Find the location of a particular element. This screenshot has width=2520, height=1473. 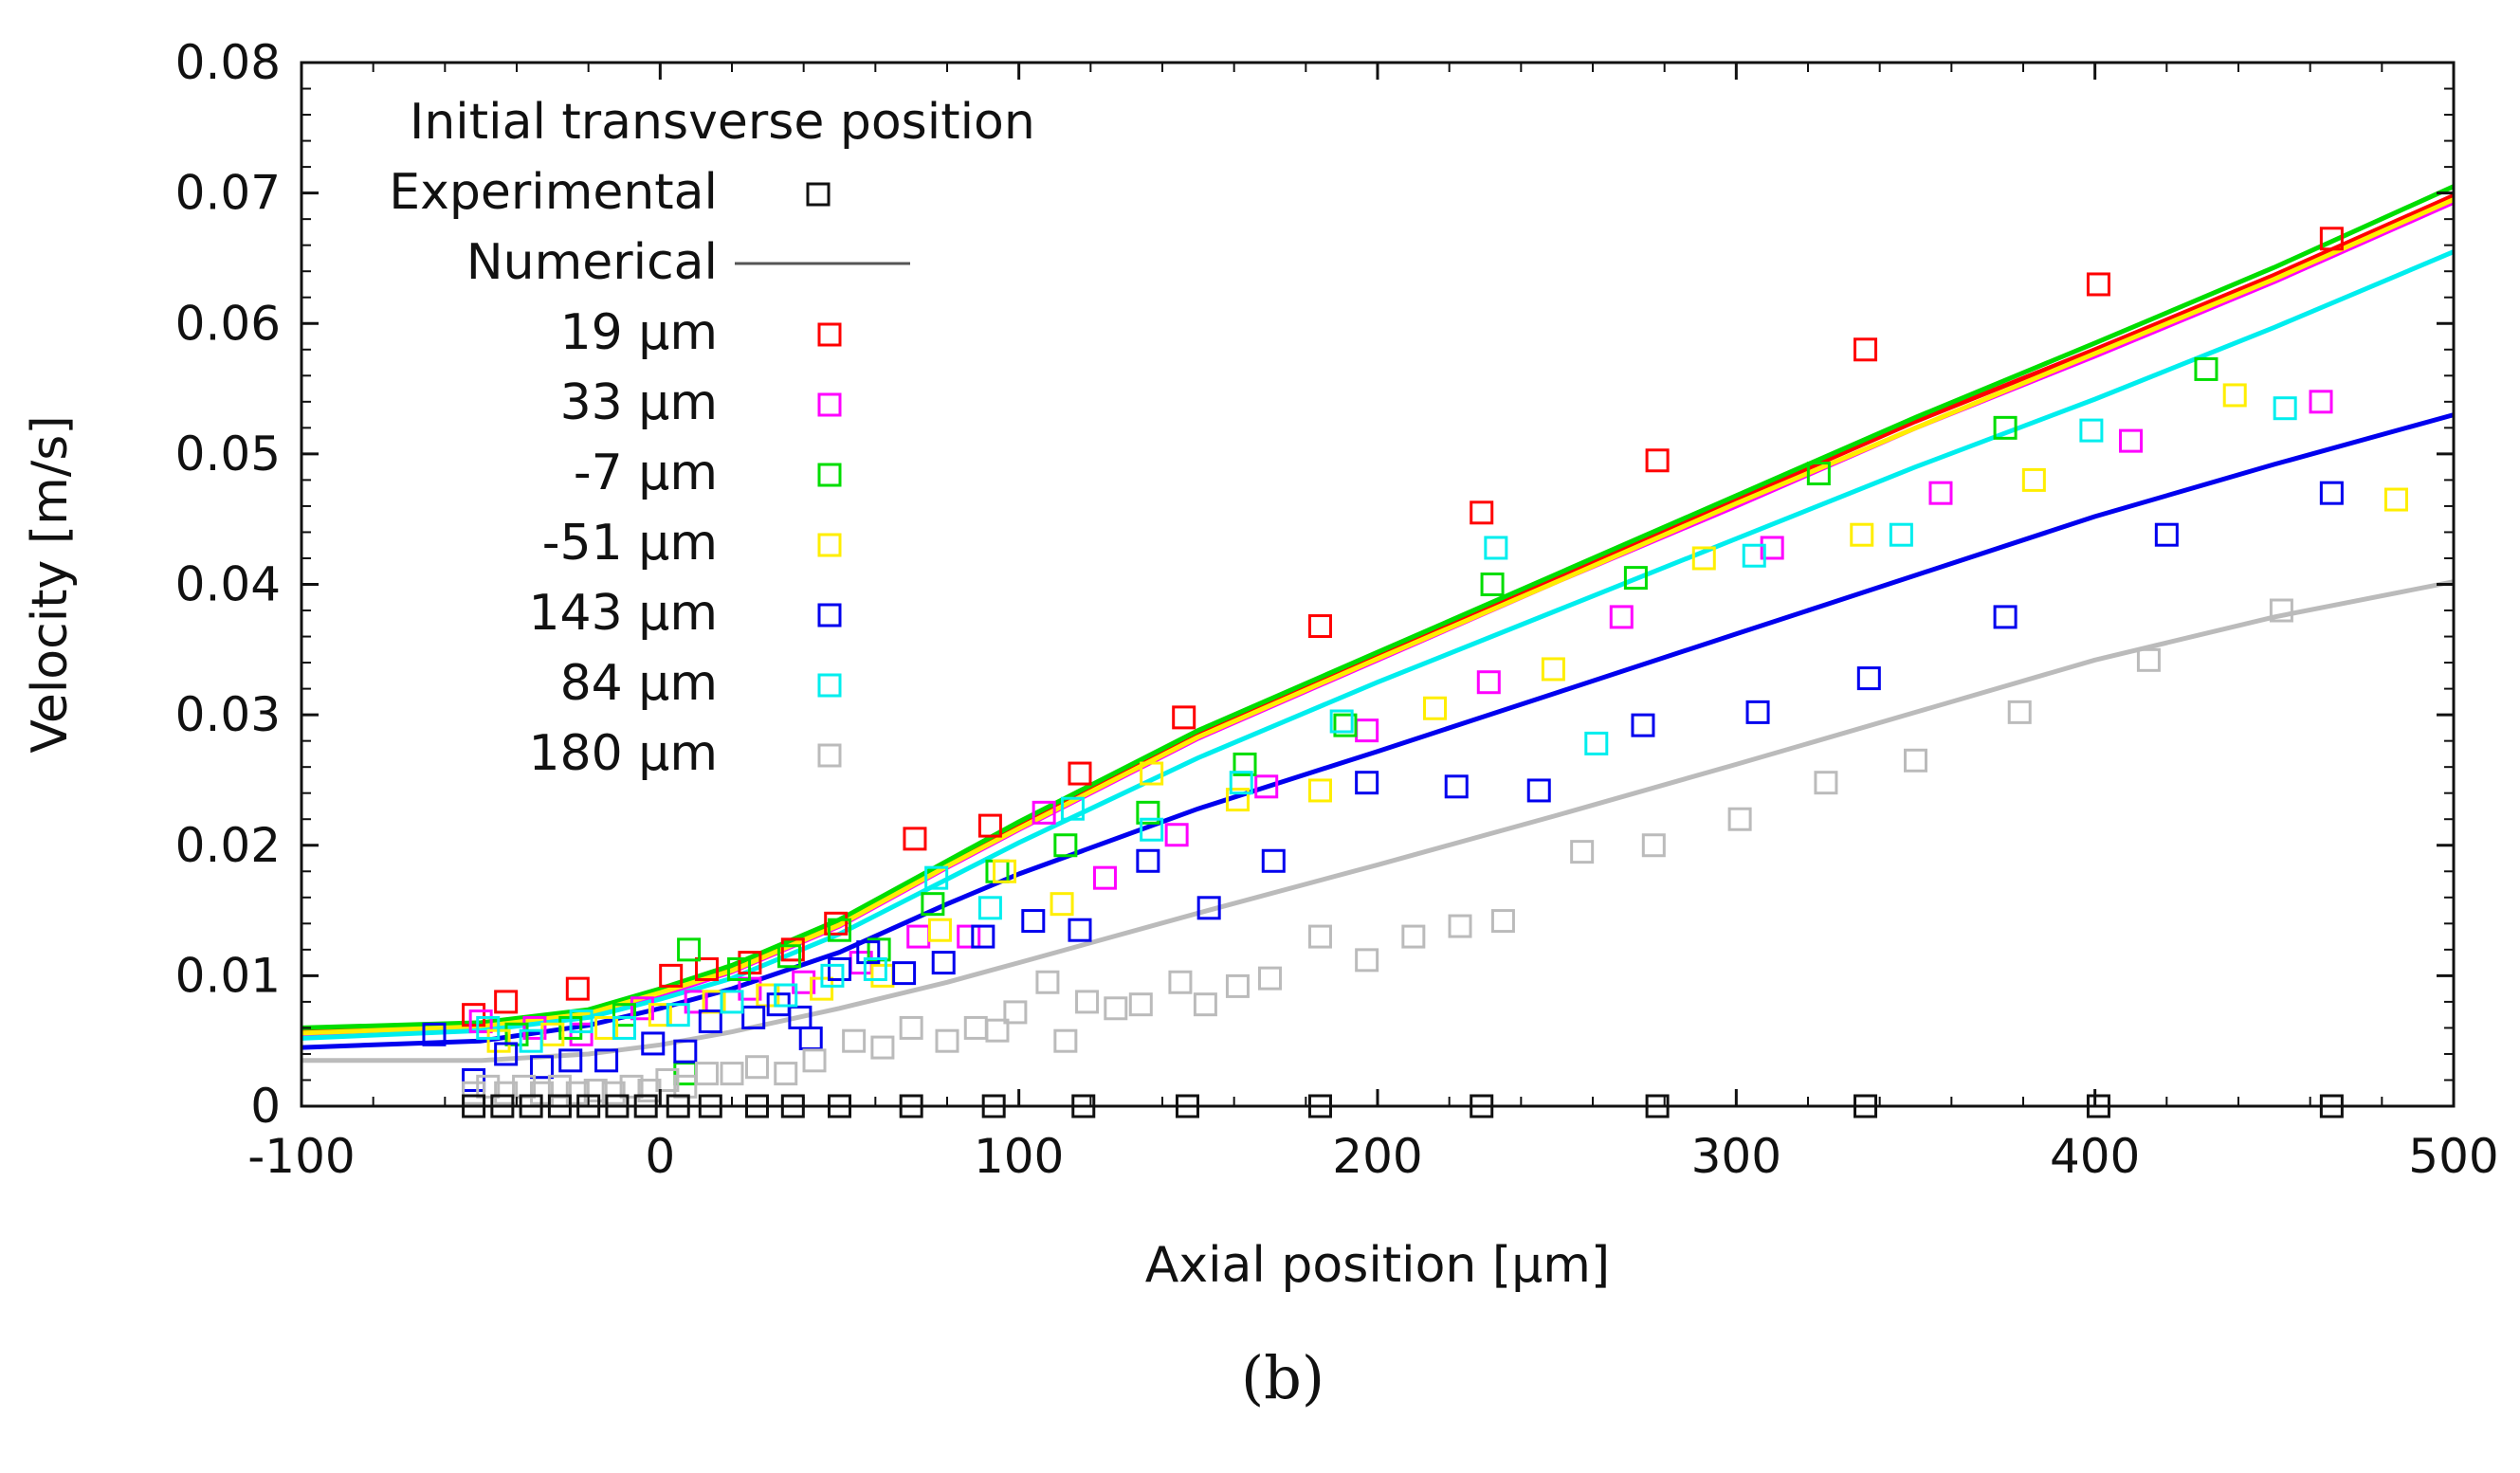

y-tick-label: 0.04 is located at coordinates (228, 585).